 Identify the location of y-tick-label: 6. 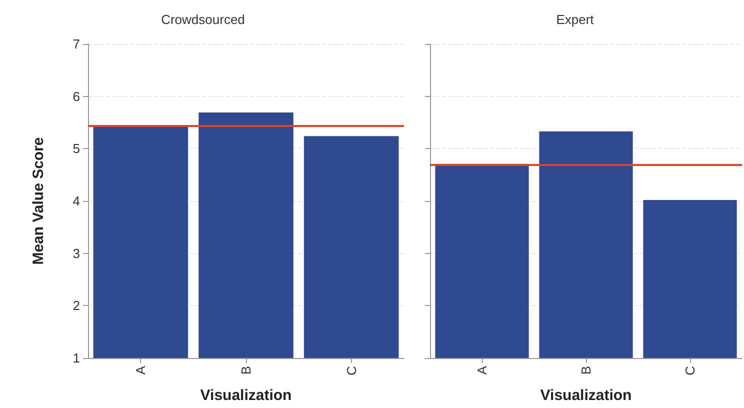
(76, 96).